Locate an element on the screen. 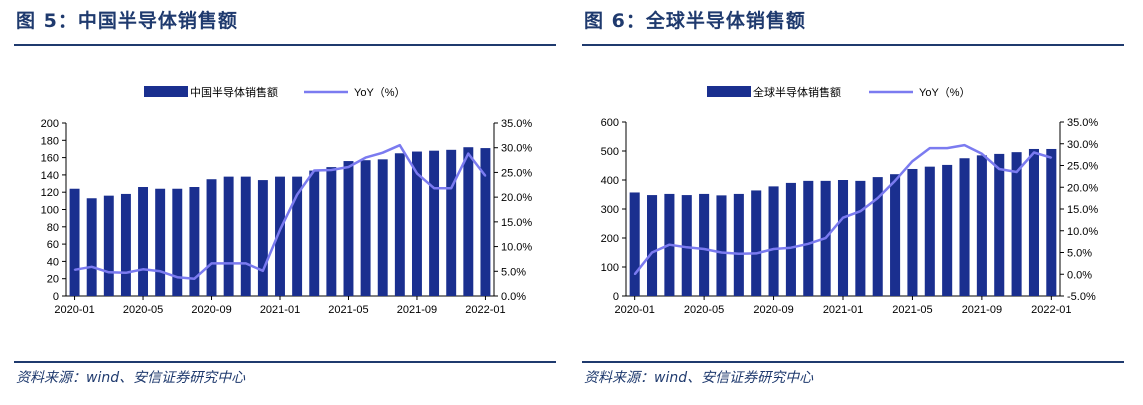 This screenshot has width=1143, height=405. right-tick-label: -5.0% is located at coordinates (1081, 297).